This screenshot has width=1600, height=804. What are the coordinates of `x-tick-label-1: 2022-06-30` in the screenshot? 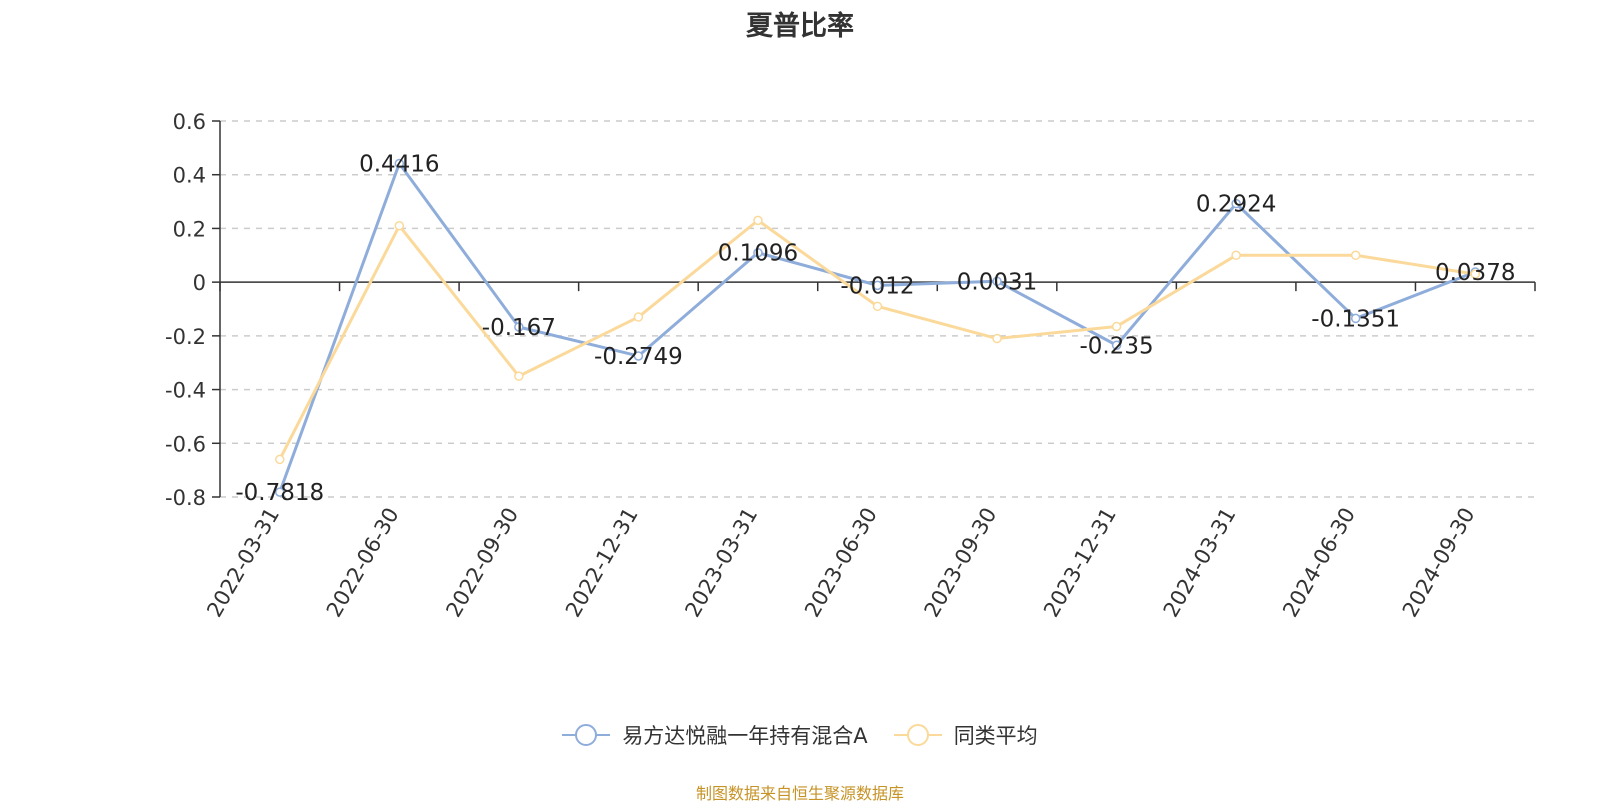 It's located at (363, 563).